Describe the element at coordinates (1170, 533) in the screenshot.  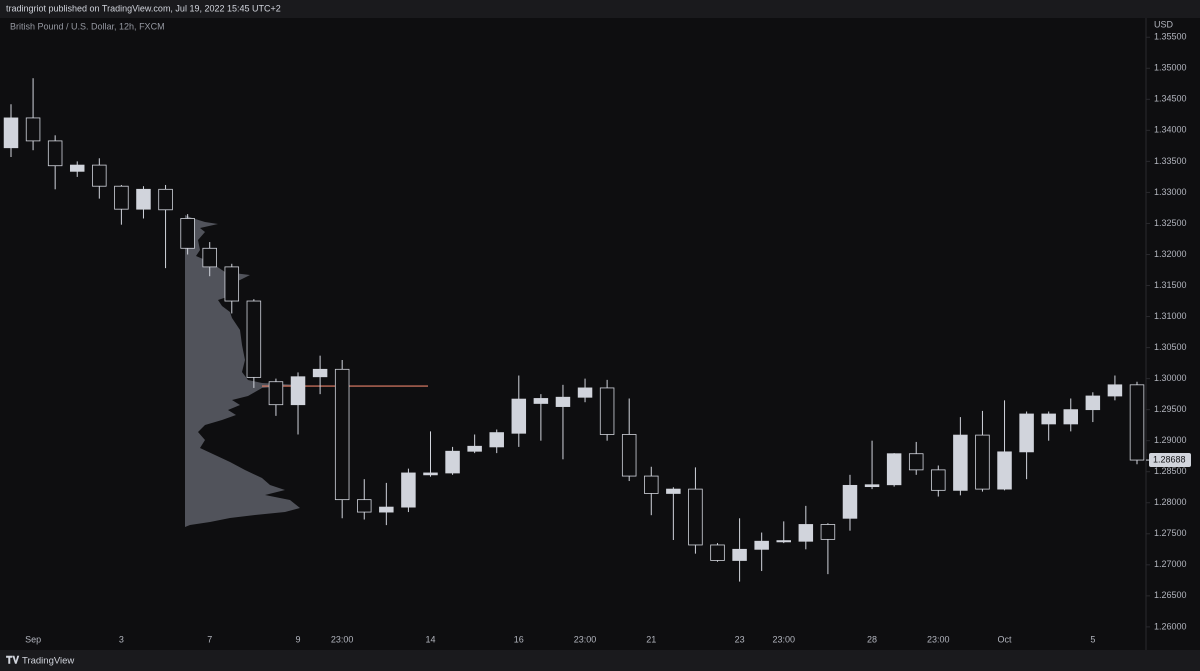
I see `y-tick-label: 1.27500` at that location.